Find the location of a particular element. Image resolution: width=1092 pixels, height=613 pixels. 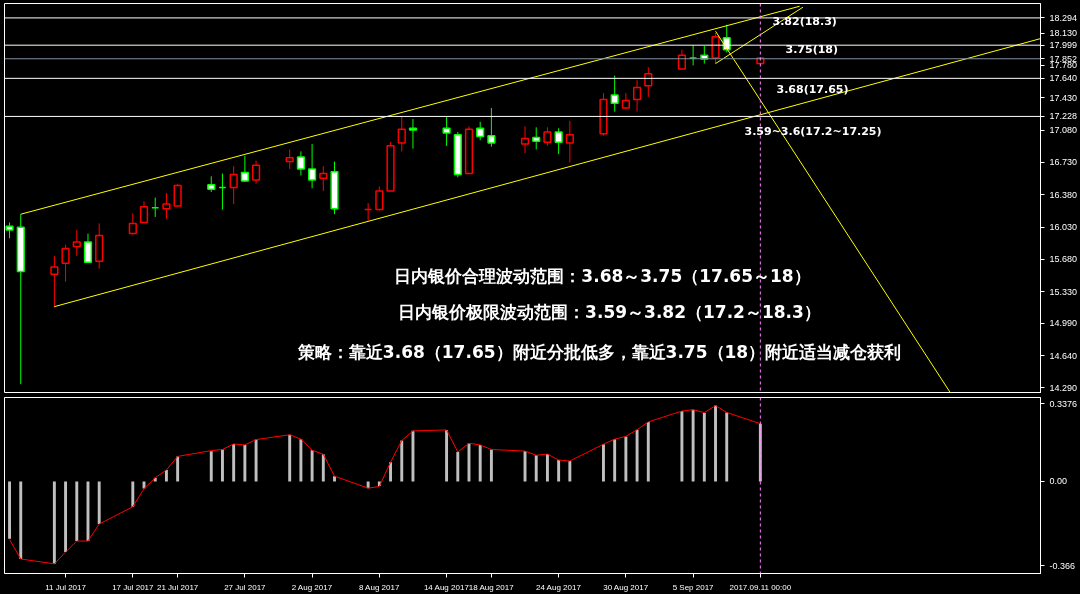

y-tick-label: -0.366 is located at coordinates (1062, 565).